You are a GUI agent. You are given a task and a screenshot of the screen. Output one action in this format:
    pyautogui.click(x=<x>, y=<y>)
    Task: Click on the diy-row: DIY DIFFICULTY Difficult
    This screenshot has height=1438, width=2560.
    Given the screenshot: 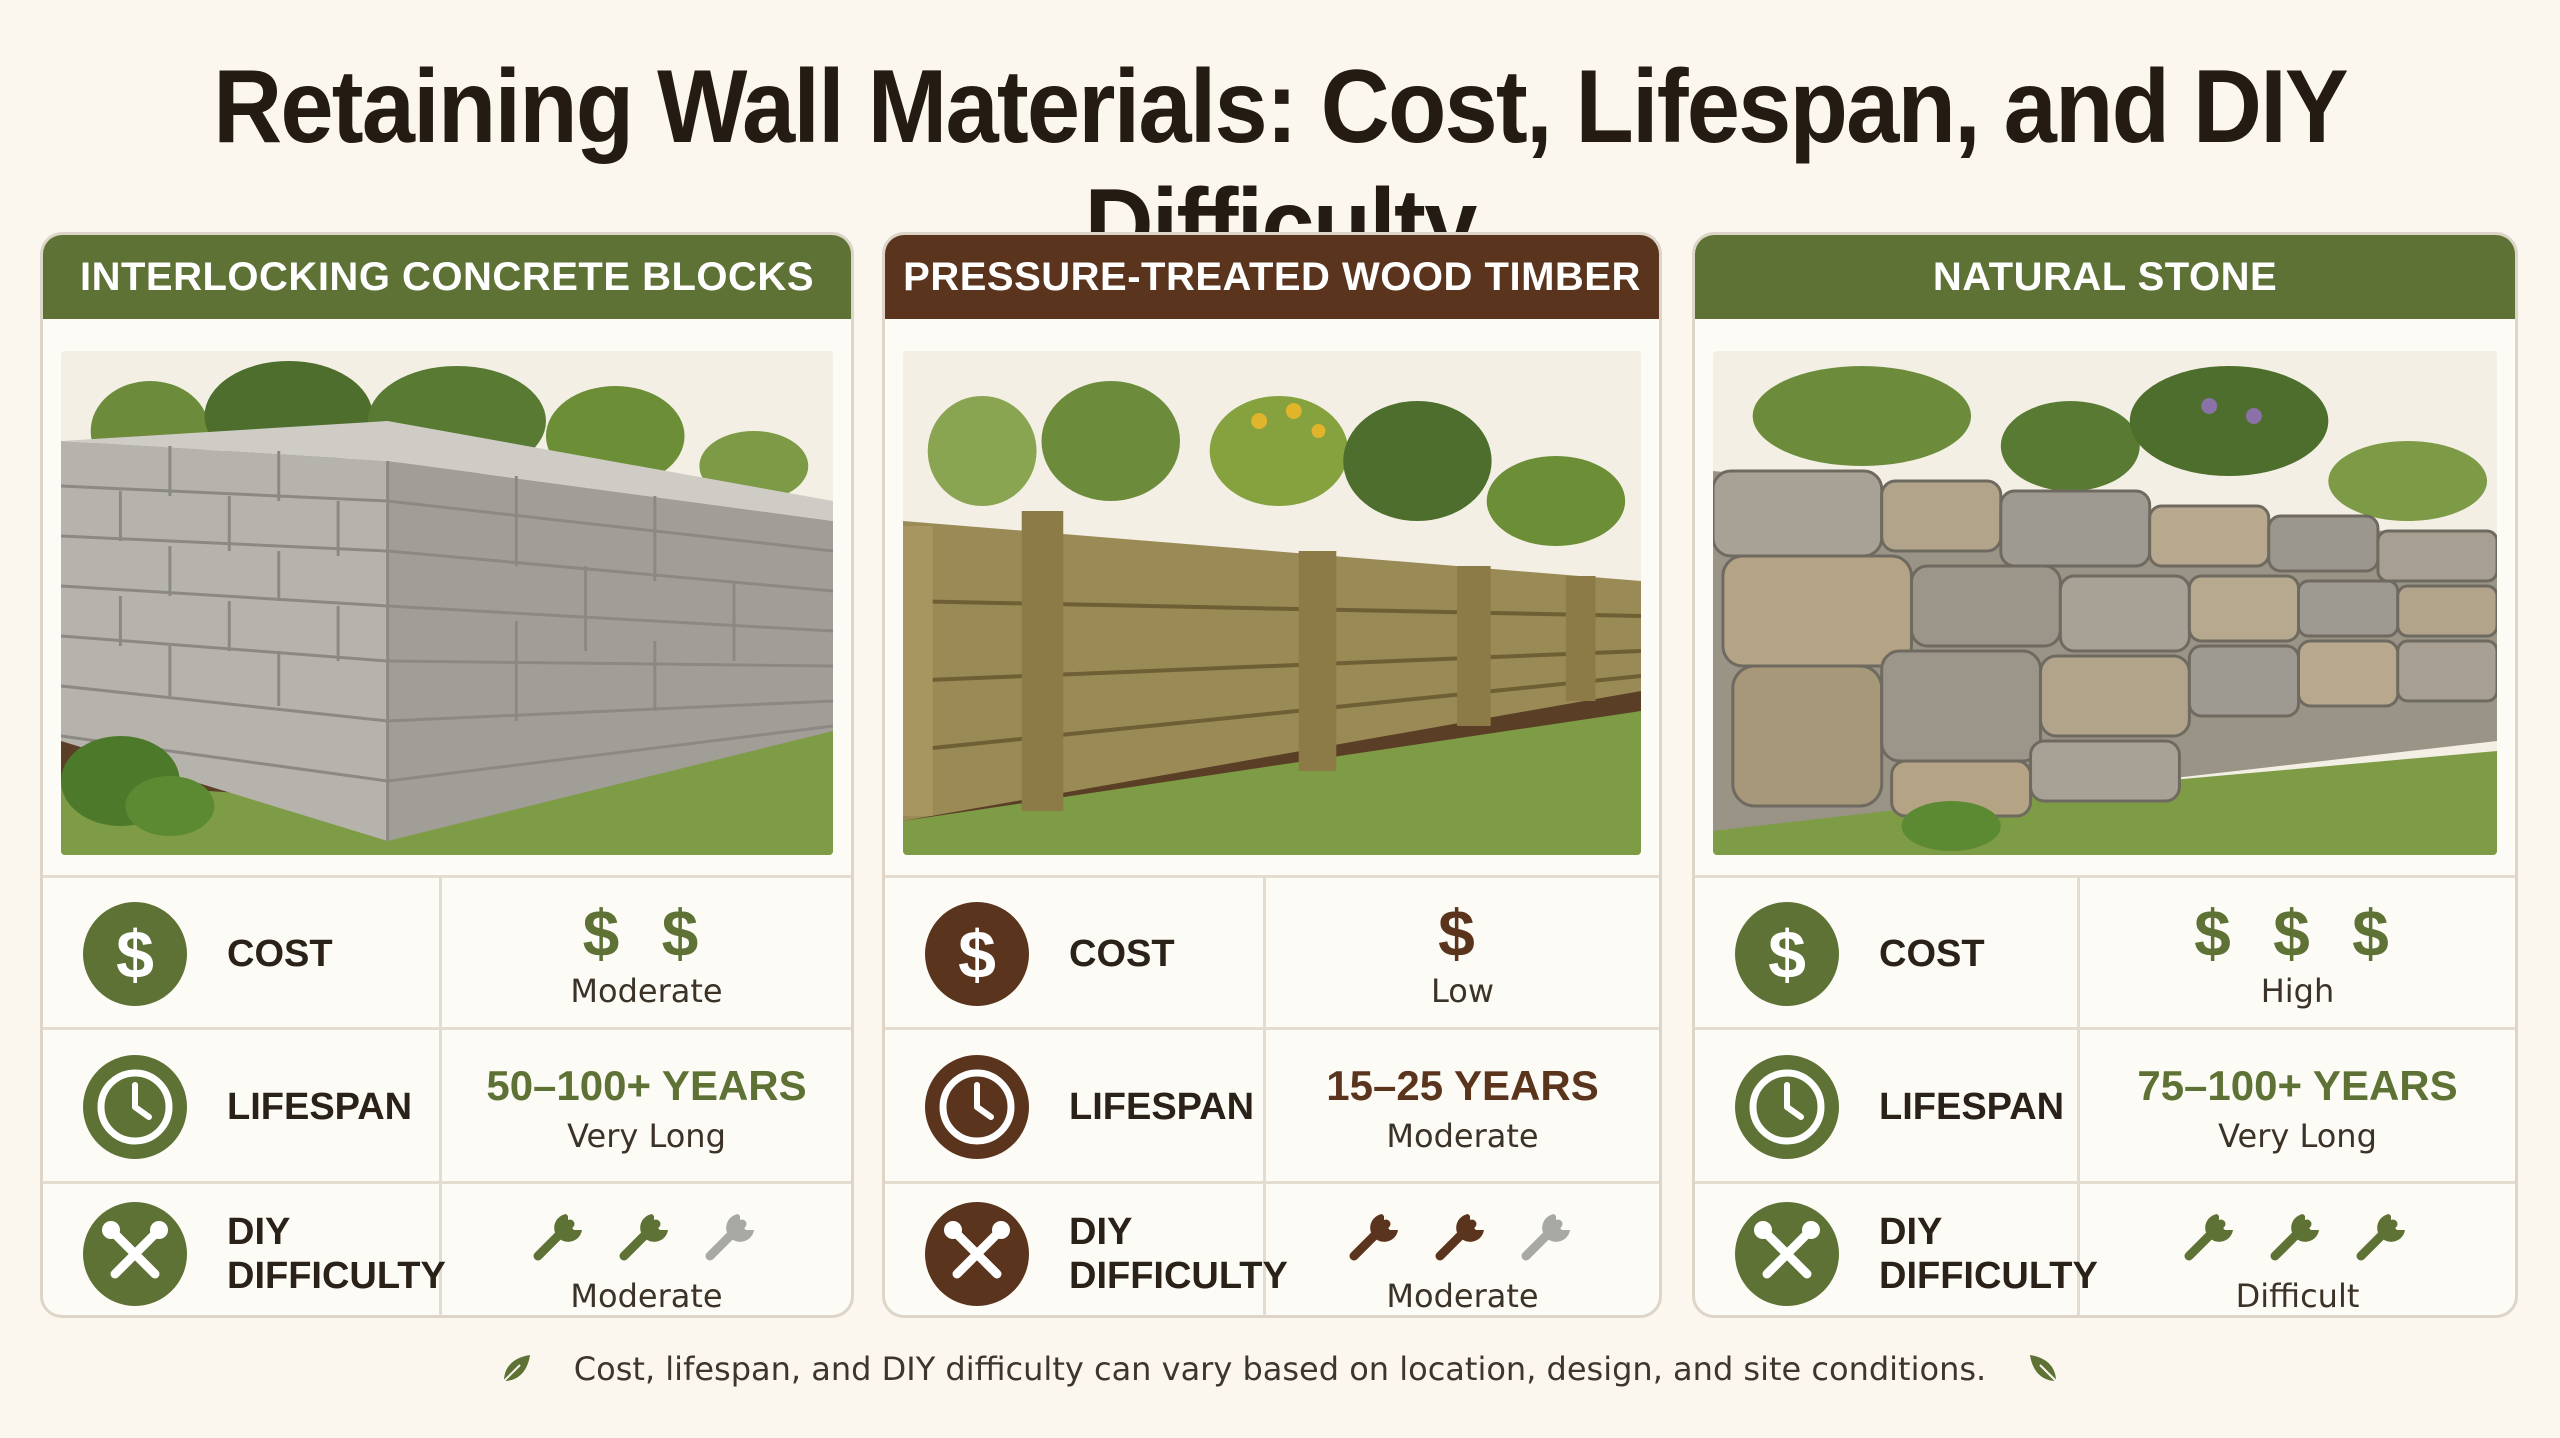 What is the action you would take?
    pyautogui.click(x=2105, y=1248)
    